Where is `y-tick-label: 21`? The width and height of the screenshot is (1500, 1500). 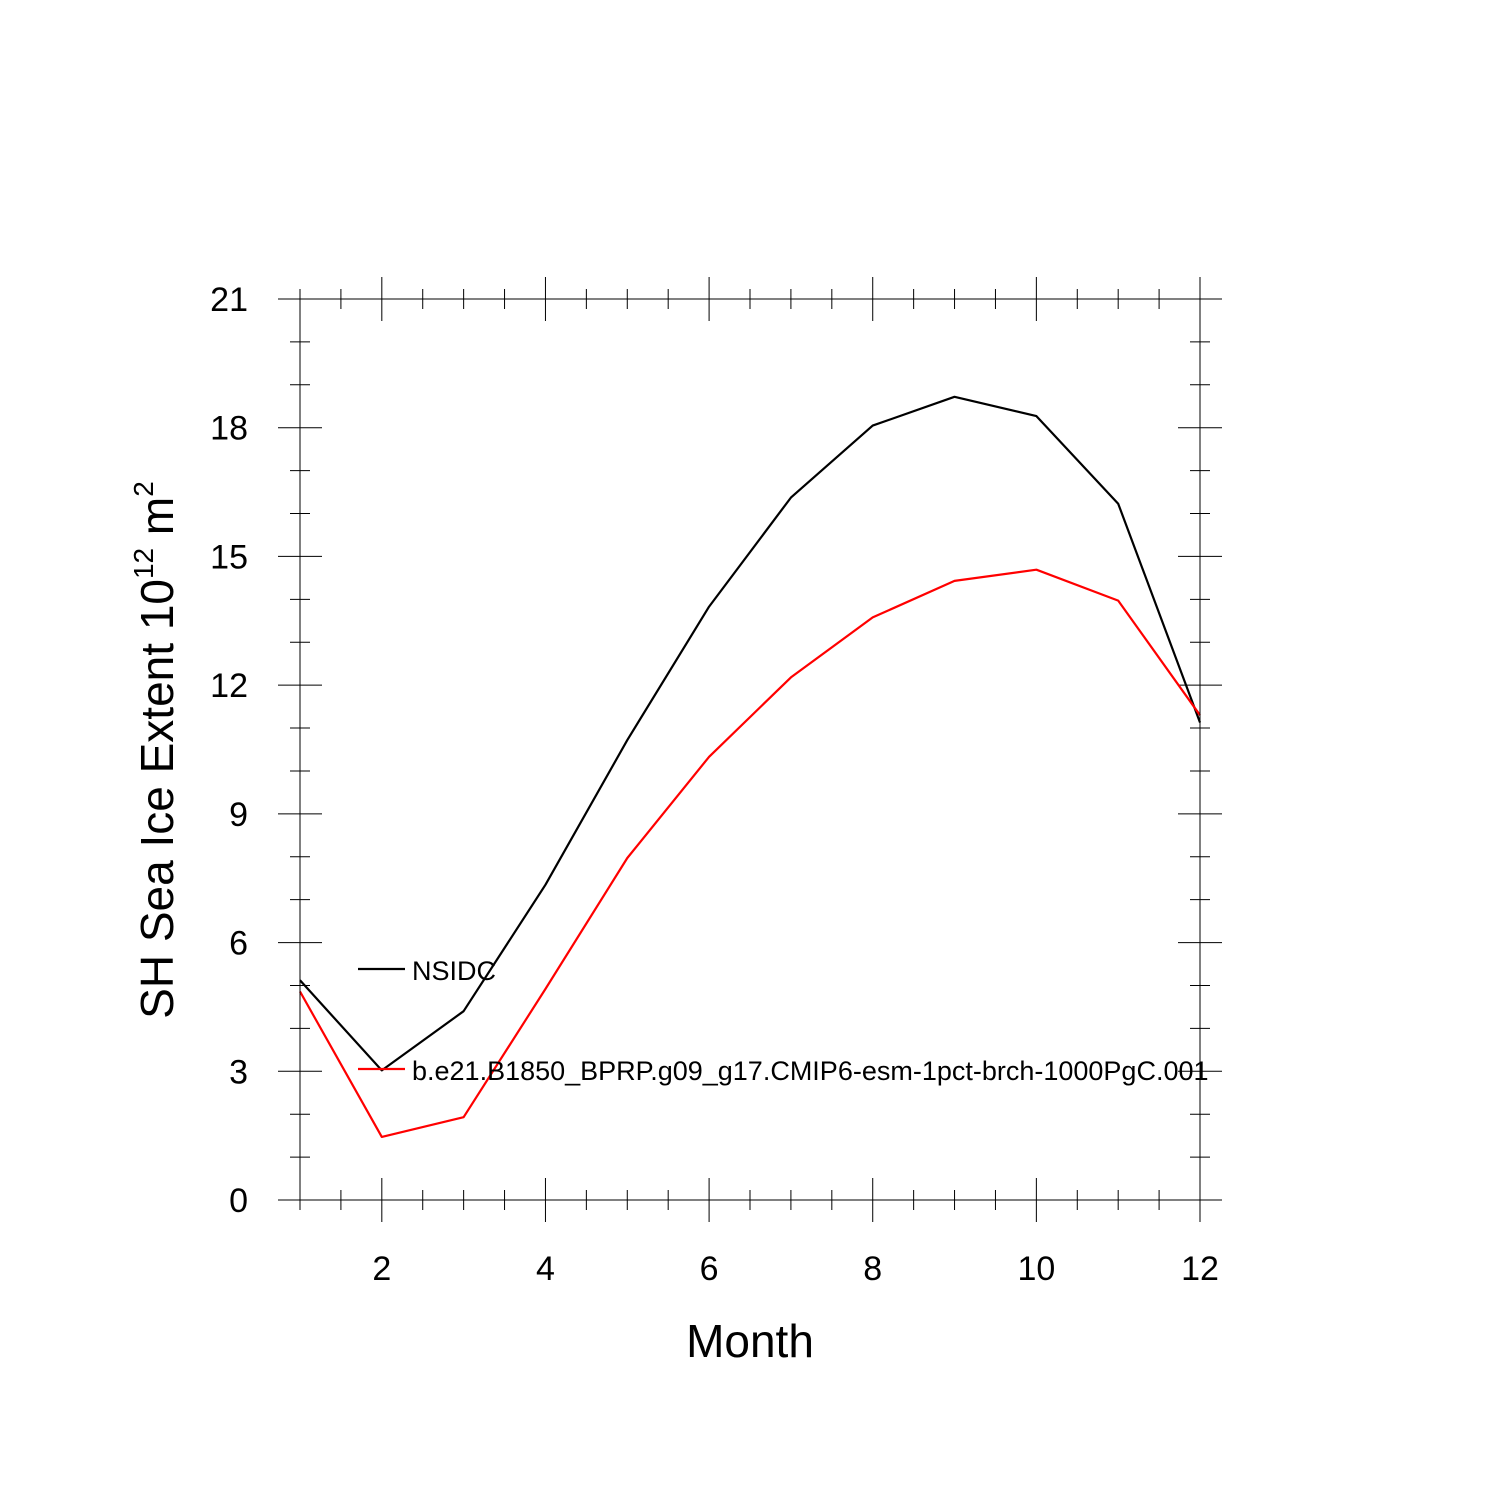
y-tick-label: 21 is located at coordinates (229, 300).